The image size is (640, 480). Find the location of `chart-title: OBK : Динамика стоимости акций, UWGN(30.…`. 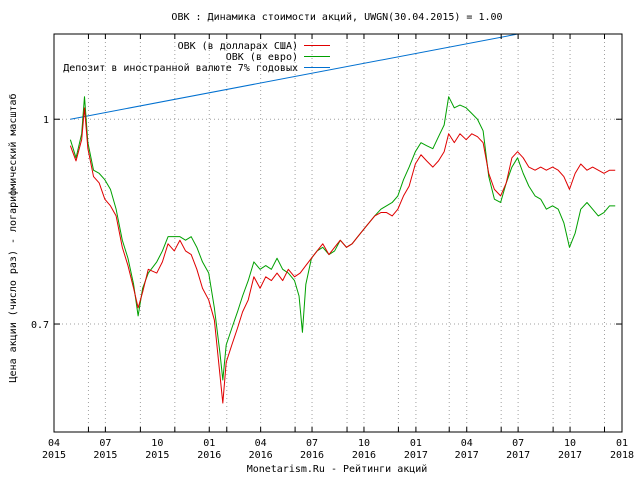

chart-title: OBK : Динамика стоимости акций, UWGN(30.… is located at coordinates (336, 17).